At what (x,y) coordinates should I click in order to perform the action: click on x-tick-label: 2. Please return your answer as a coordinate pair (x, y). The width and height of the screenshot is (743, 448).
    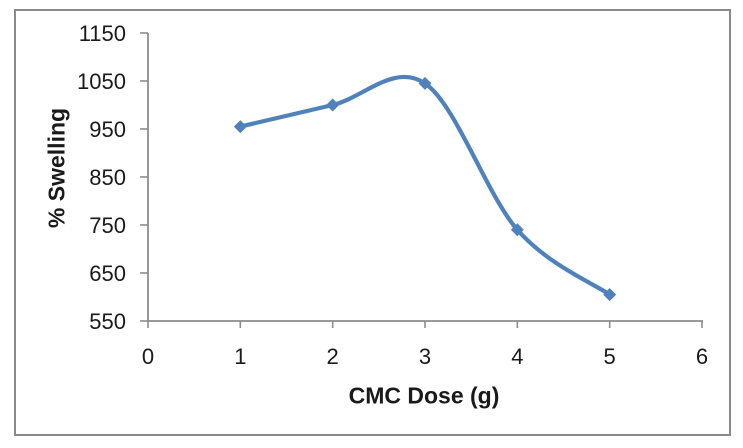
    Looking at the image, I should click on (333, 356).